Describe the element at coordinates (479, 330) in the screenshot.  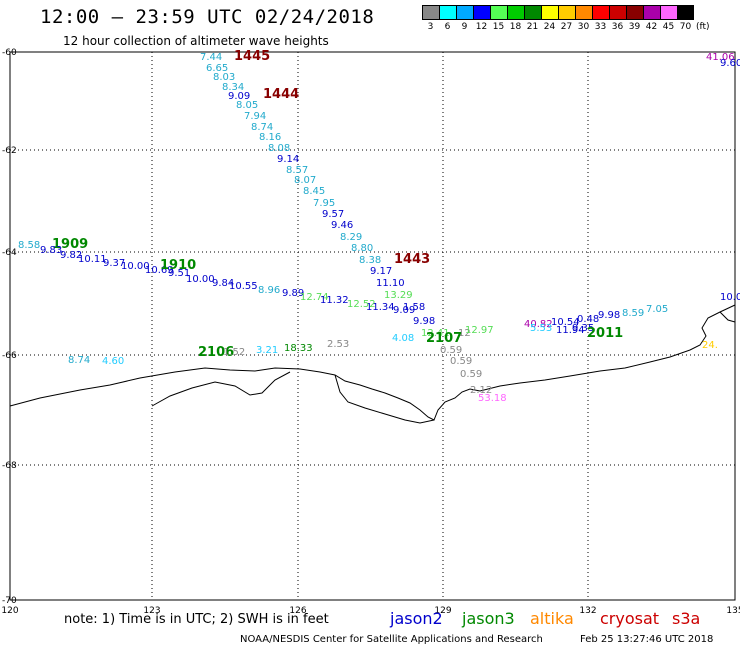
I see `wave-height-value: 12.97` at that location.